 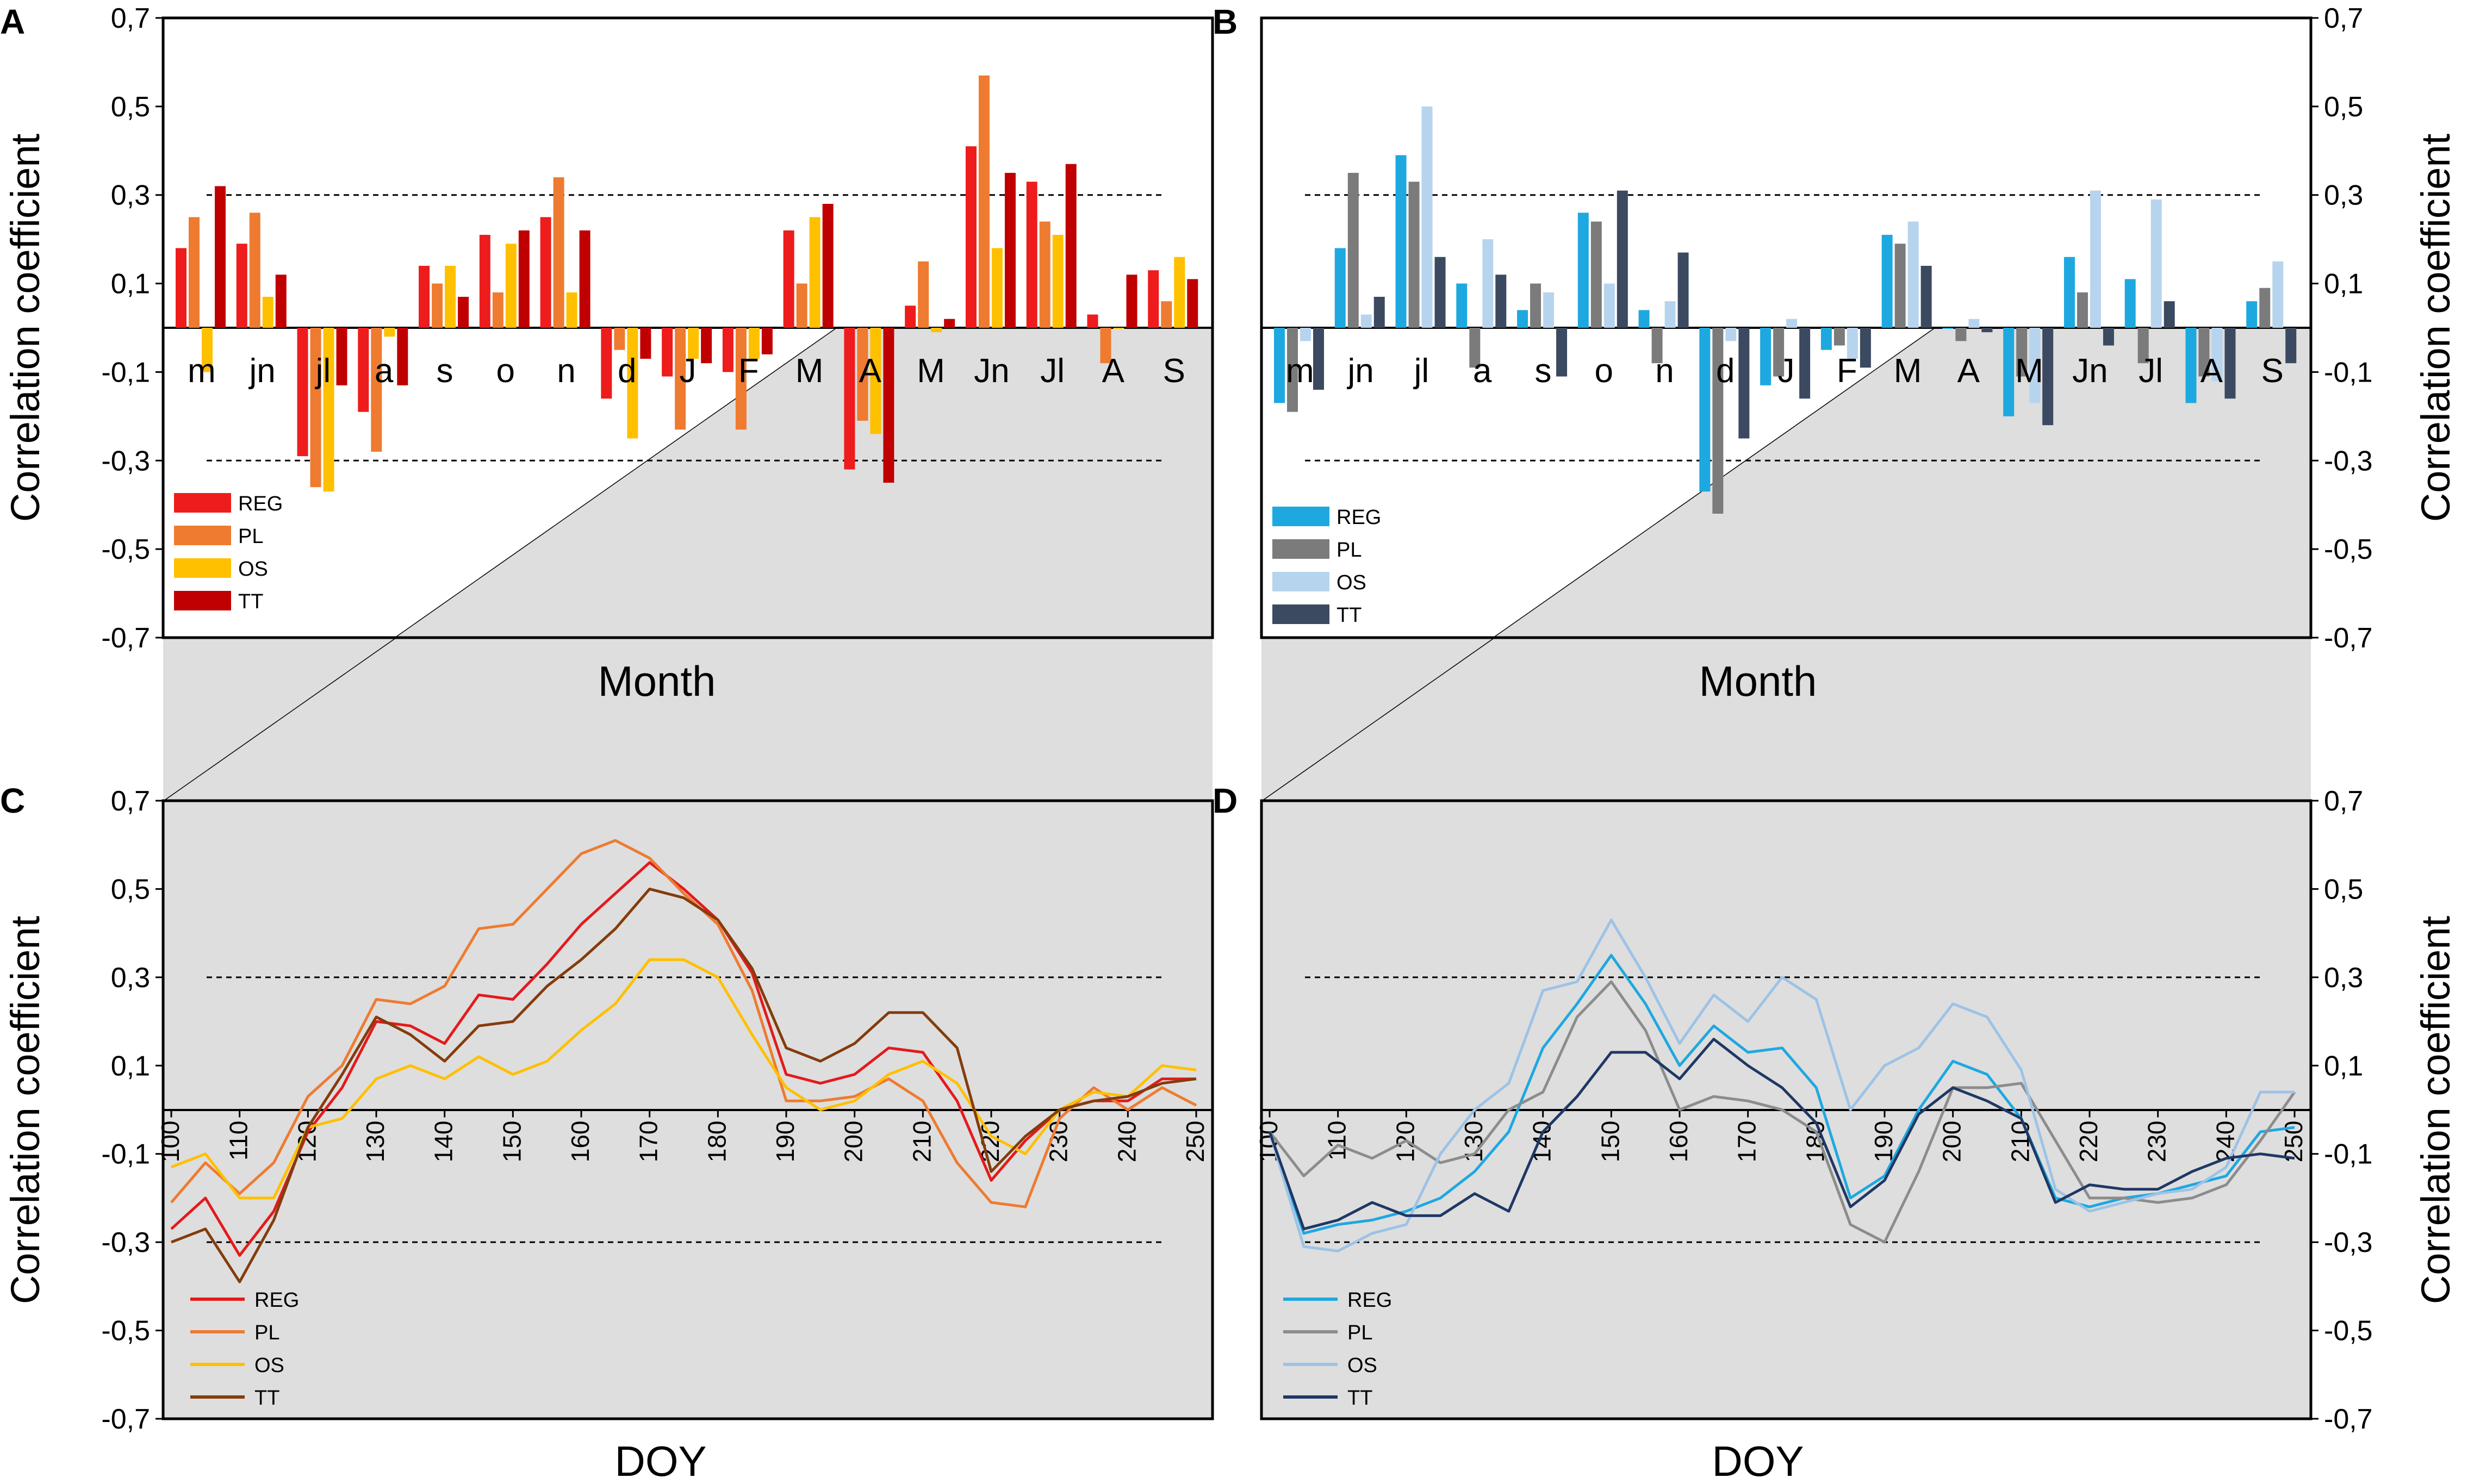 I want to click on panel-c-line-pl, so click(x=683, y=1023).